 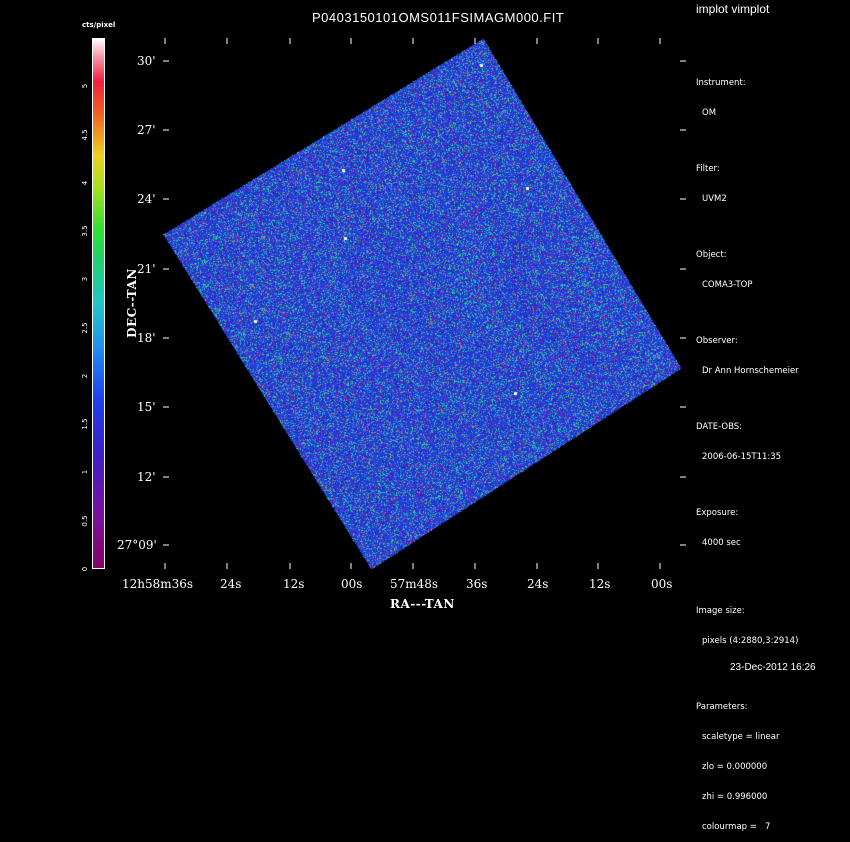 I want to click on x-tick-label: 57m48s, so click(x=414, y=584).